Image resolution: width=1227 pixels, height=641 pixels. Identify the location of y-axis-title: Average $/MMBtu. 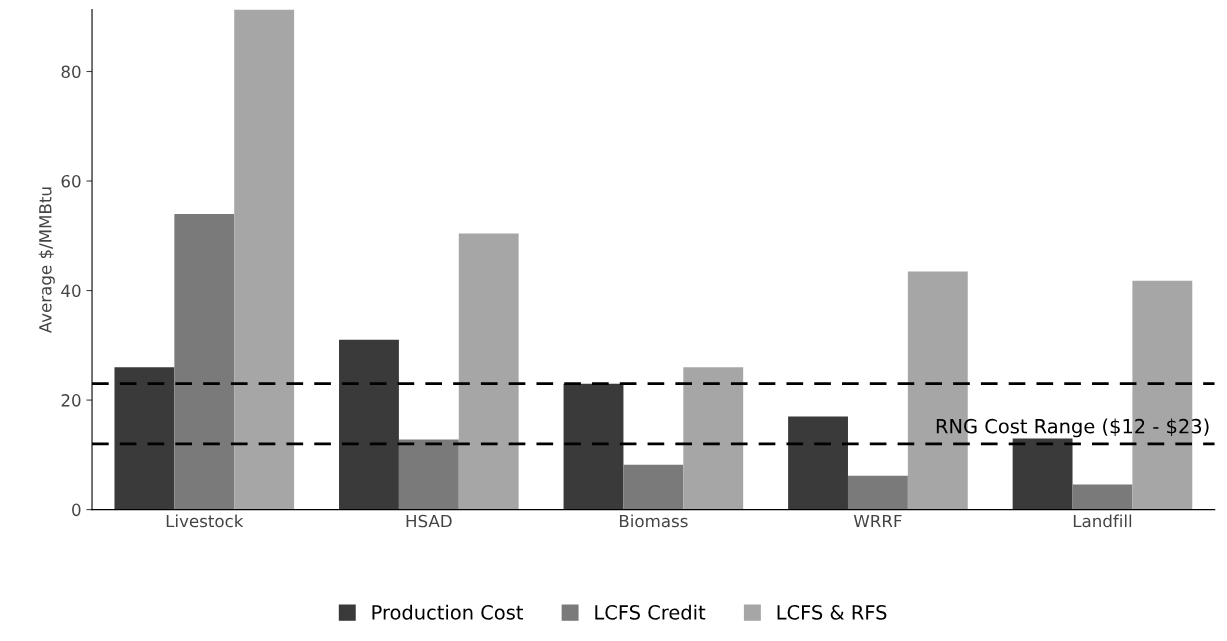
(46, 260).